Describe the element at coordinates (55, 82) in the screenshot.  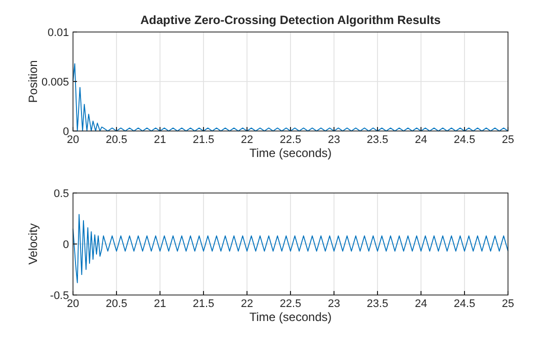
I see `y-tick-label: 0.005` at that location.